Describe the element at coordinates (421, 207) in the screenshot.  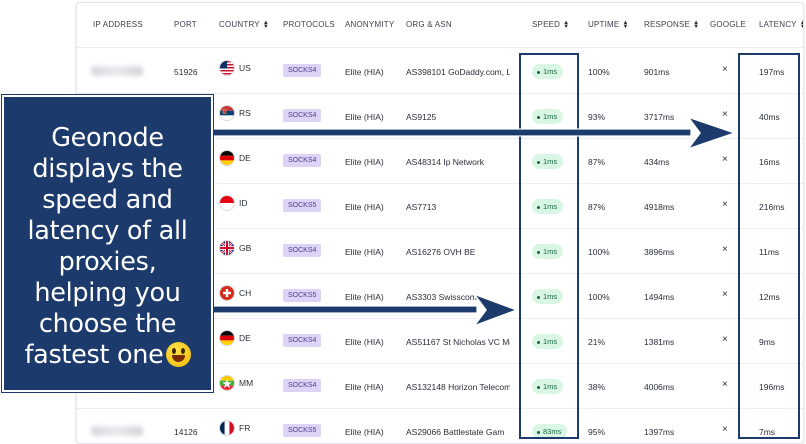
I see `org-cell: AS7713` at that location.